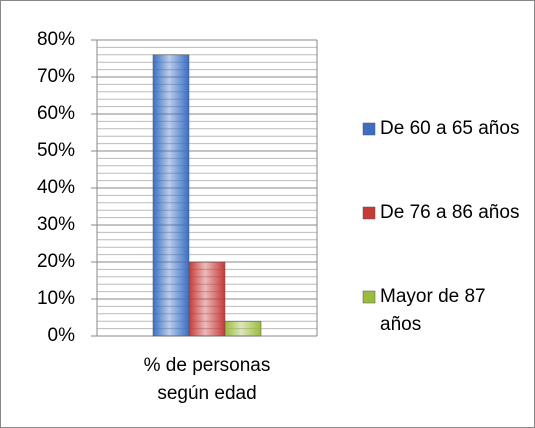 Image resolution: width=535 pixels, height=428 pixels. I want to click on y-tick-label: 20%, so click(56, 261).